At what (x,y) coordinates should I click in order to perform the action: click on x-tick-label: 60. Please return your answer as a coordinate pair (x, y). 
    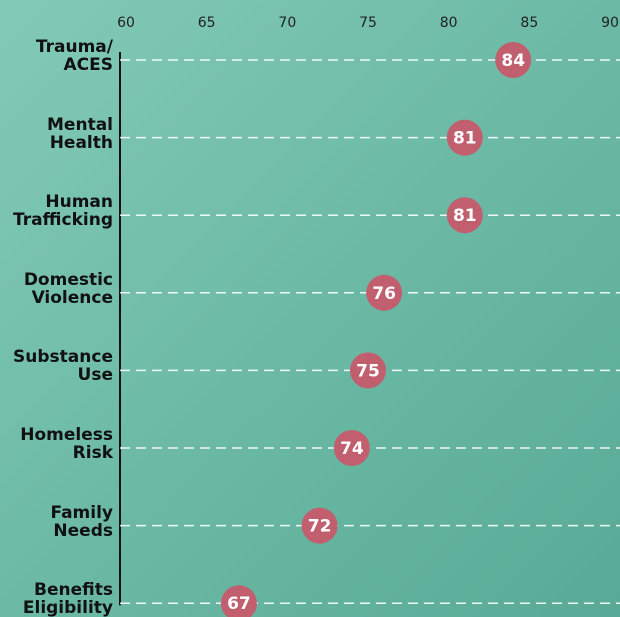
    Looking at the image, I should click on (126, 23).